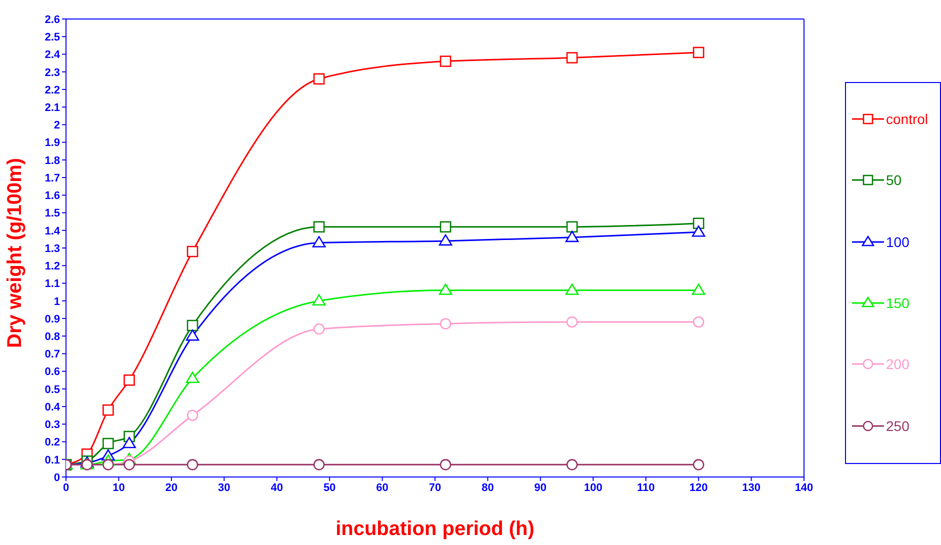 This screenshot has height=545, width=941. What do you see at coordinates (593, 488) in the screenshot?
I see `x-tick-label: 100` at bounding box center [593, 488].